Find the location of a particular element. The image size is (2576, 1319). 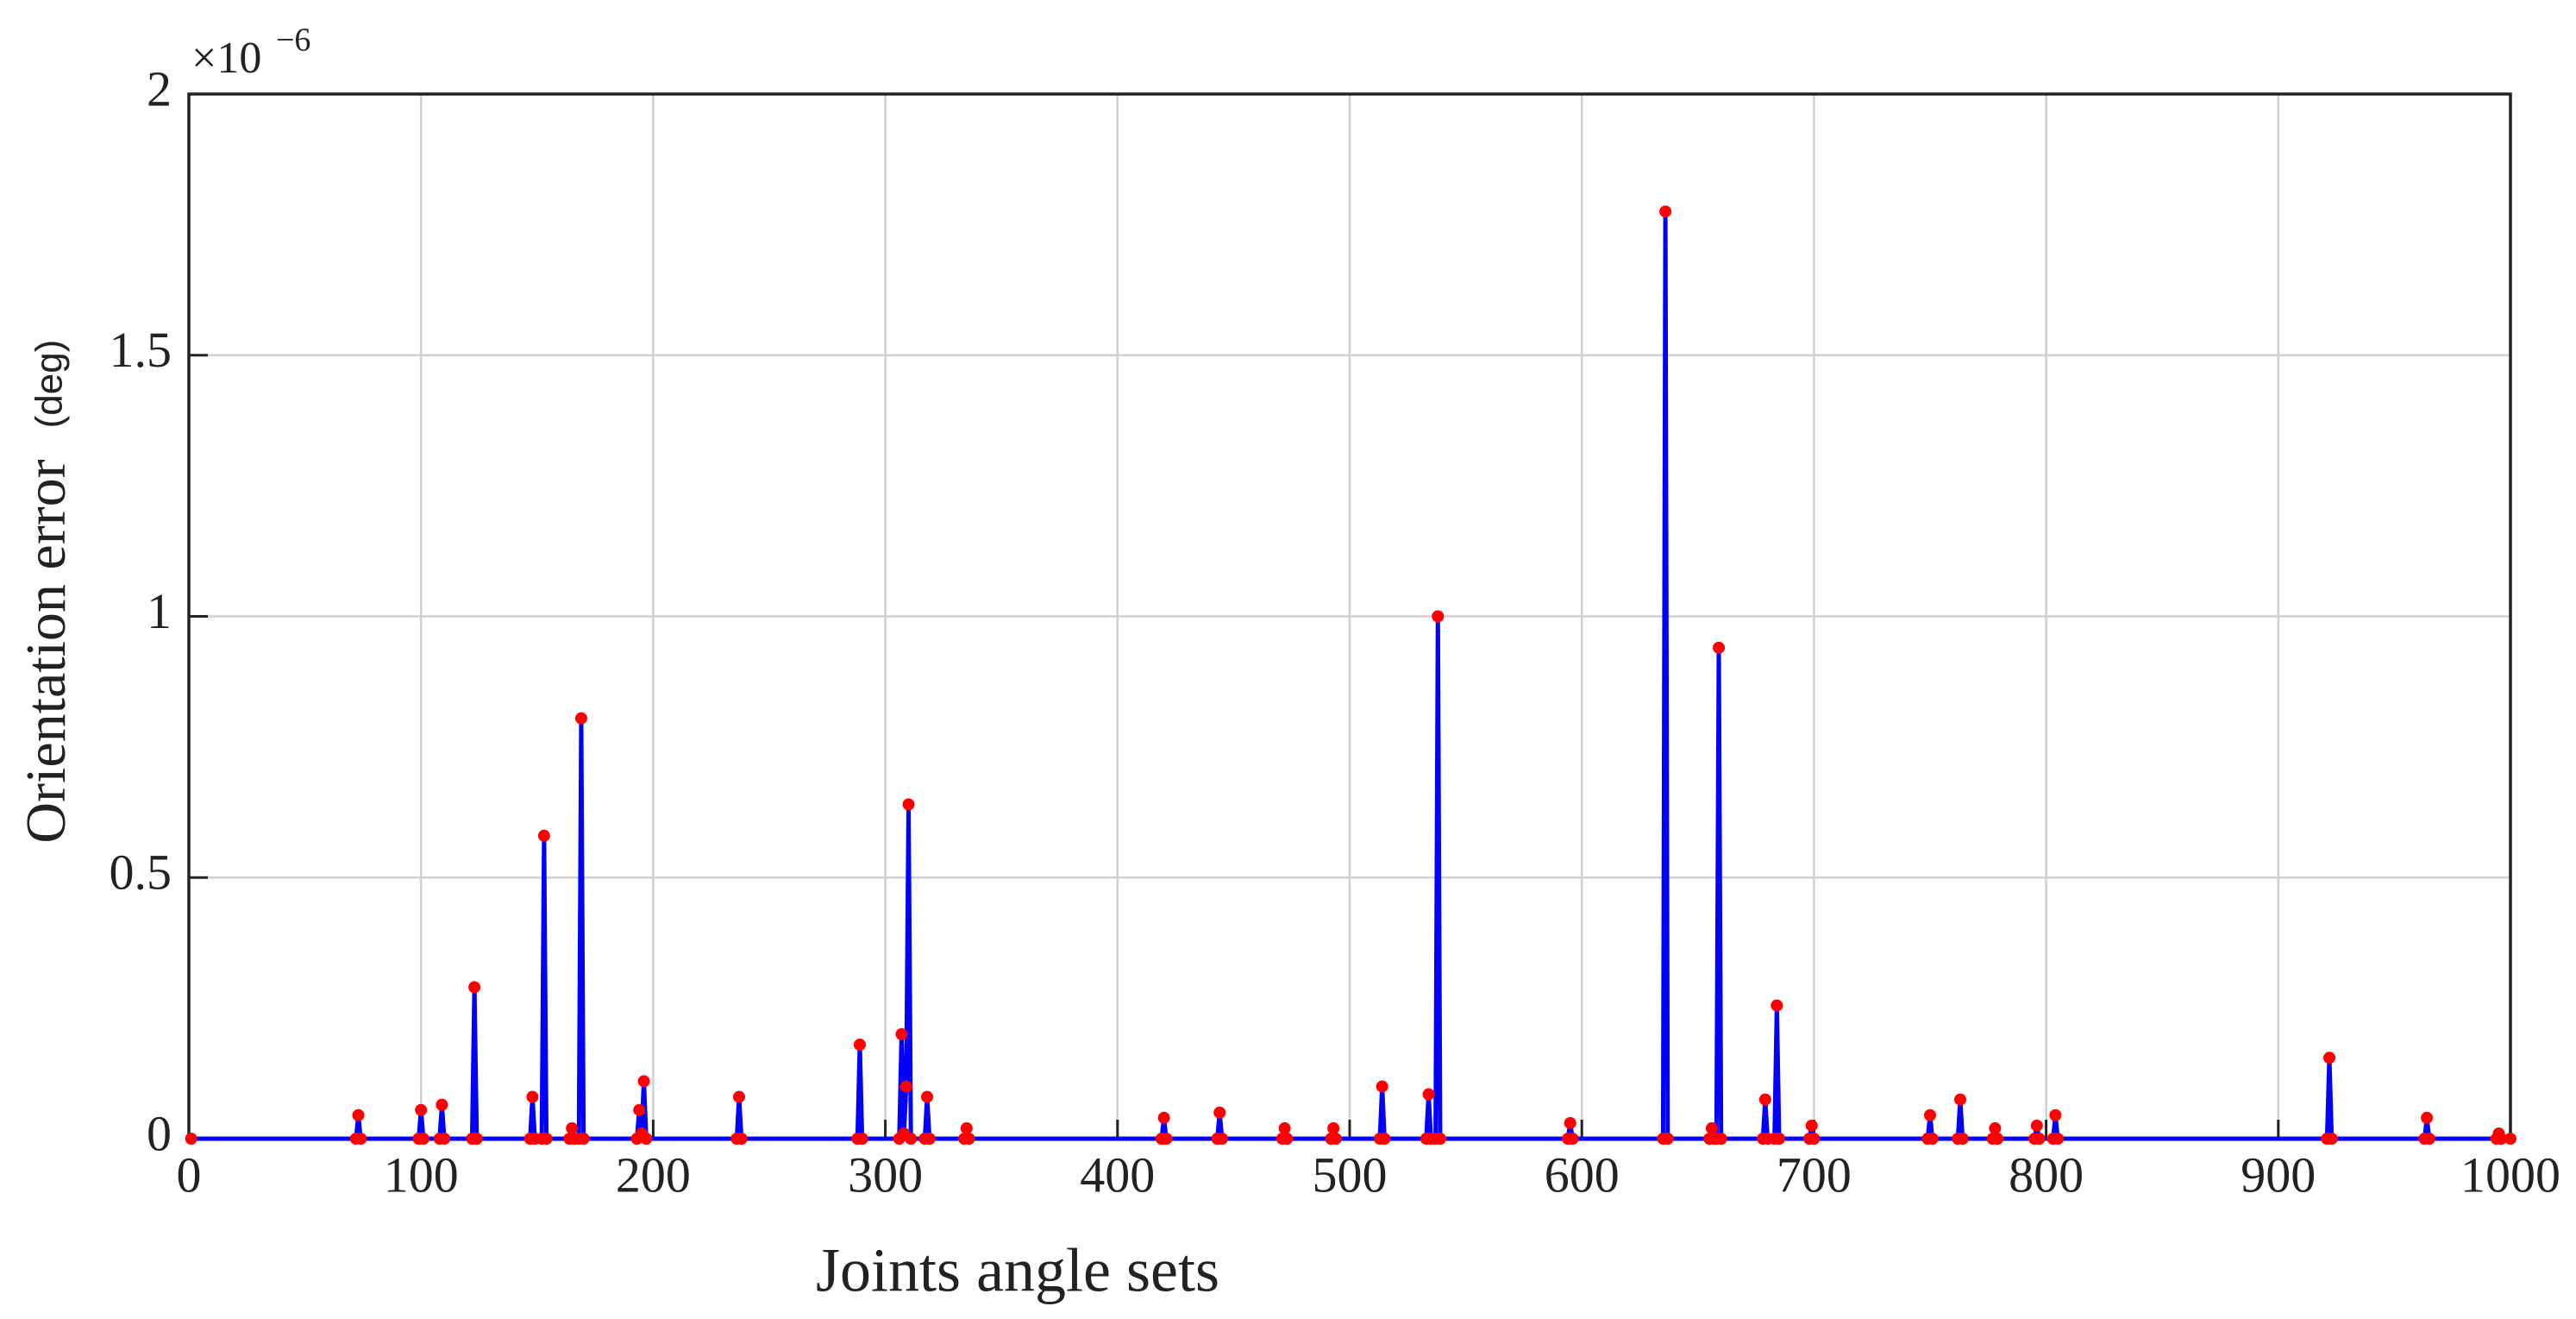

y-tick-label: 1.5 is located at coordinates (141, 350).